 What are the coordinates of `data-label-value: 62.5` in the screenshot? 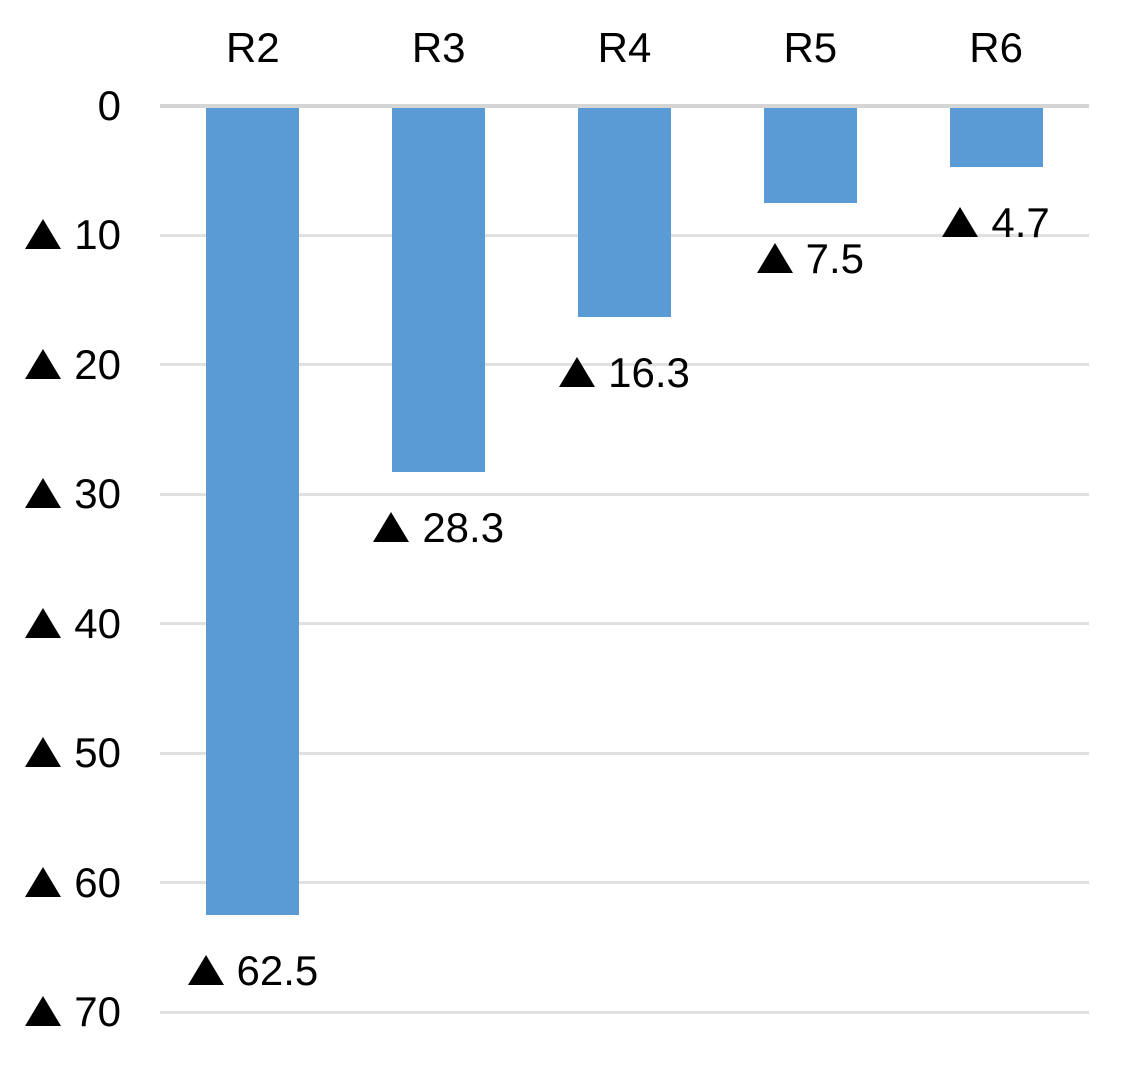 It's located at (277, 970).